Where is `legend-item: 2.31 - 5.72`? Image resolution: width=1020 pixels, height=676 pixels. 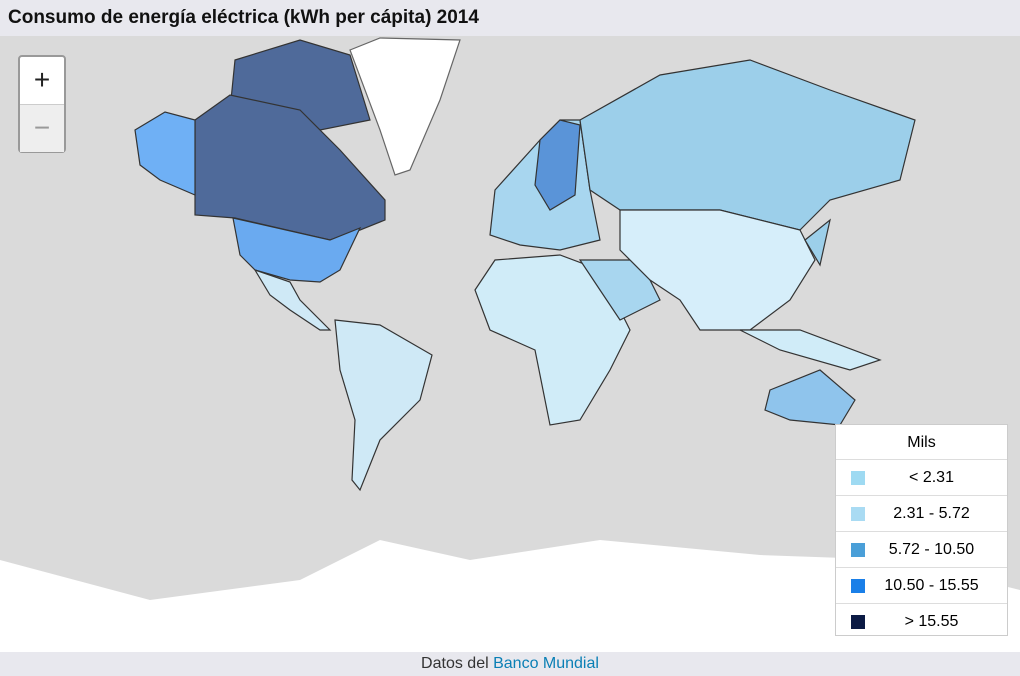 legend-item: 2.31 - 5.72 is located at coordinates (921, 513).